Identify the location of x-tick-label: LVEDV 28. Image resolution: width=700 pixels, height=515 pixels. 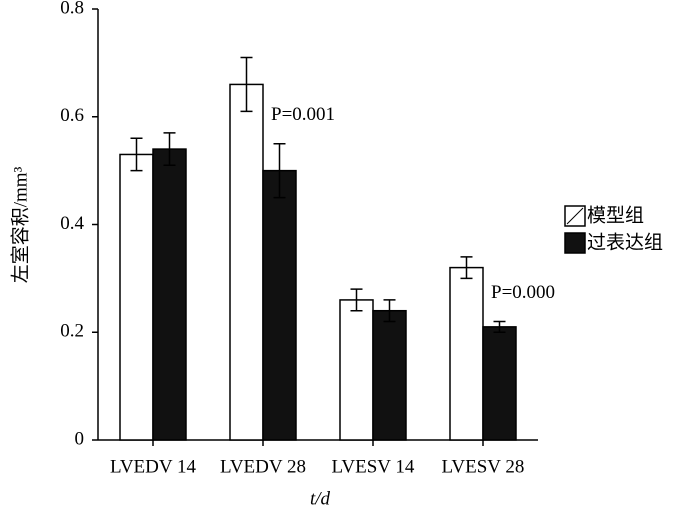
(263, 466).